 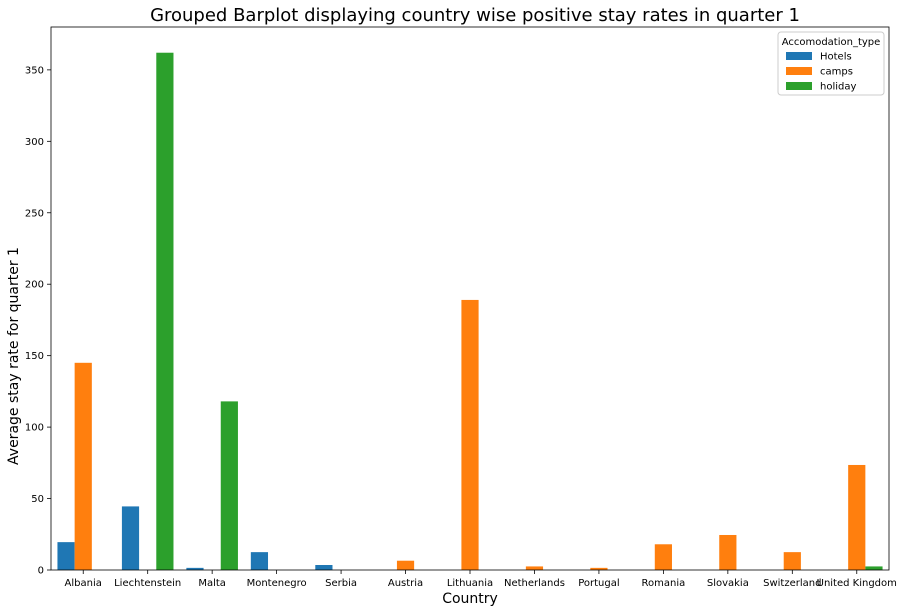 What do you see at coordinates (792, 583) in the screenshot?
I see `x-tick-label: Switzerland` at bounding box center [792, 583].